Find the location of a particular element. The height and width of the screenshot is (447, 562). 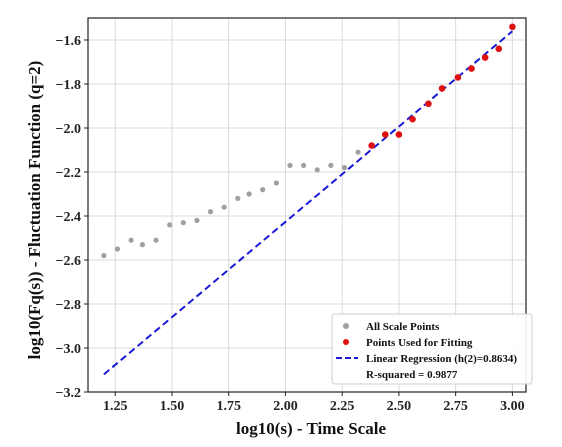

legend-marker-fit-points is located at coordinates (346, 342).